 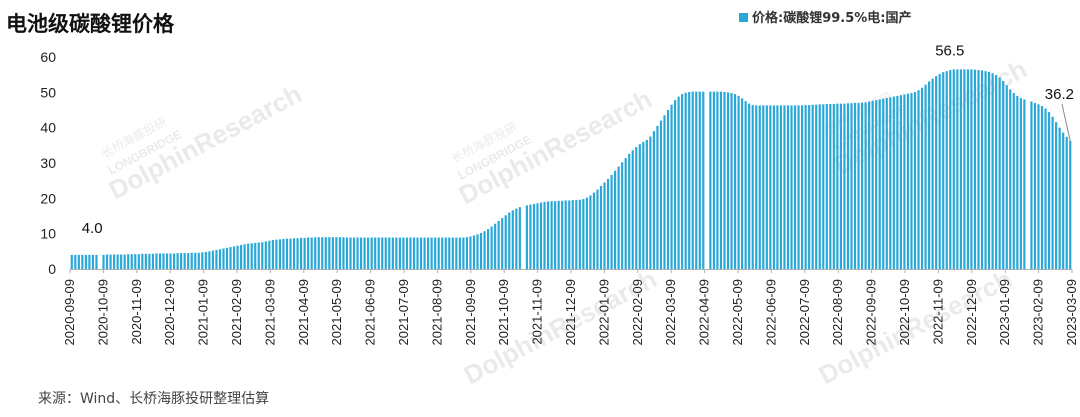 I want to click on x-tick-label: 2022-09-09, so click(x=871, y=312).